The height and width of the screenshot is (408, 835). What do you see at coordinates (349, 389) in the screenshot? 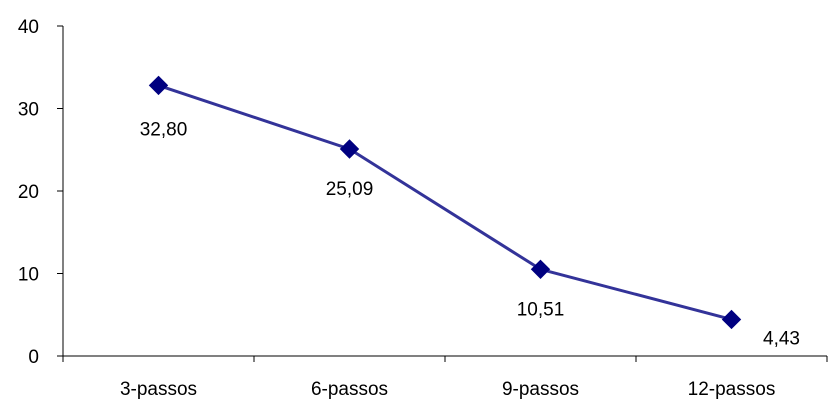
I see `x-tick-label: 6-passos` at bounding box center [349, 389].